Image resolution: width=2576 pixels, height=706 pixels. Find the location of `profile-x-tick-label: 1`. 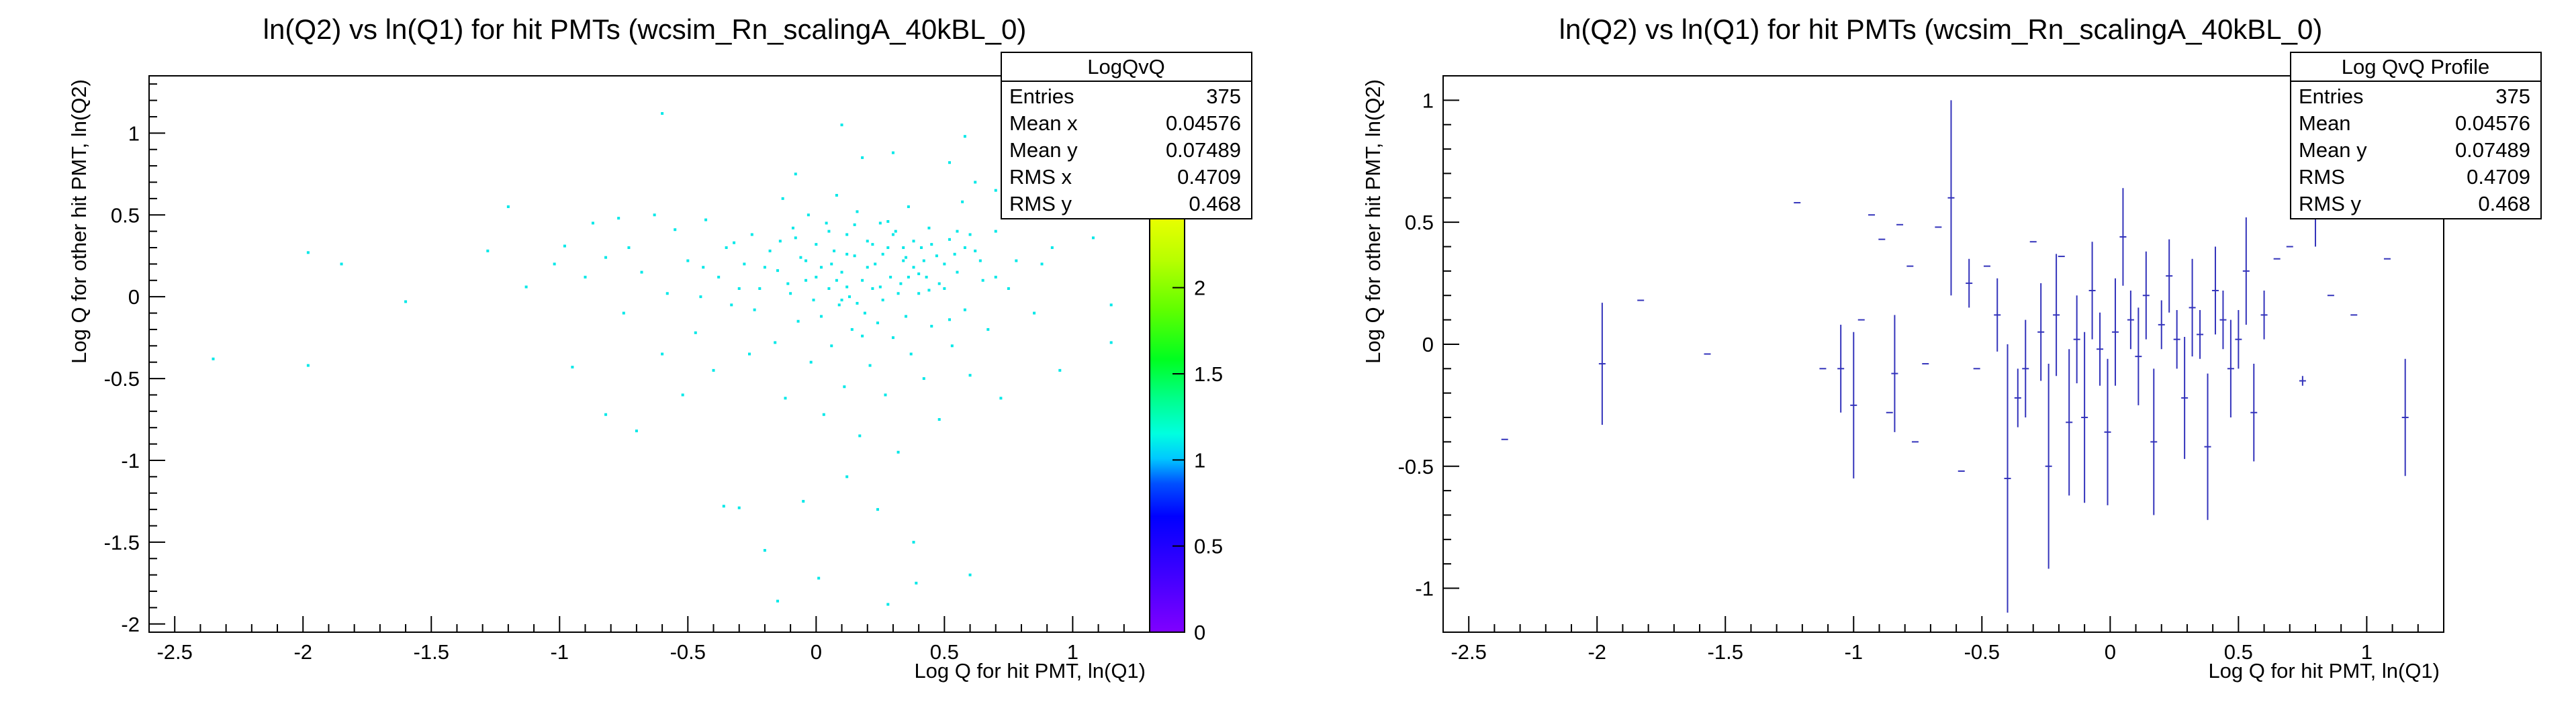

profile-x-tick-label: 1 is located at coordinates (2367, 652).